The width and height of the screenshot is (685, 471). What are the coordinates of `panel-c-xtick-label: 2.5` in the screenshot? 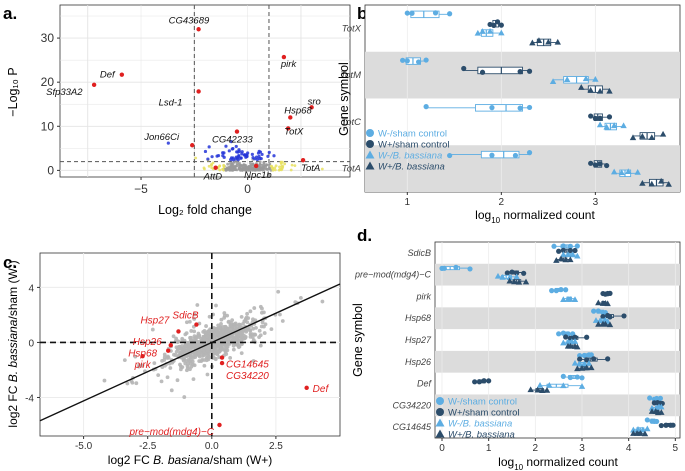 It's located at (276, 446).